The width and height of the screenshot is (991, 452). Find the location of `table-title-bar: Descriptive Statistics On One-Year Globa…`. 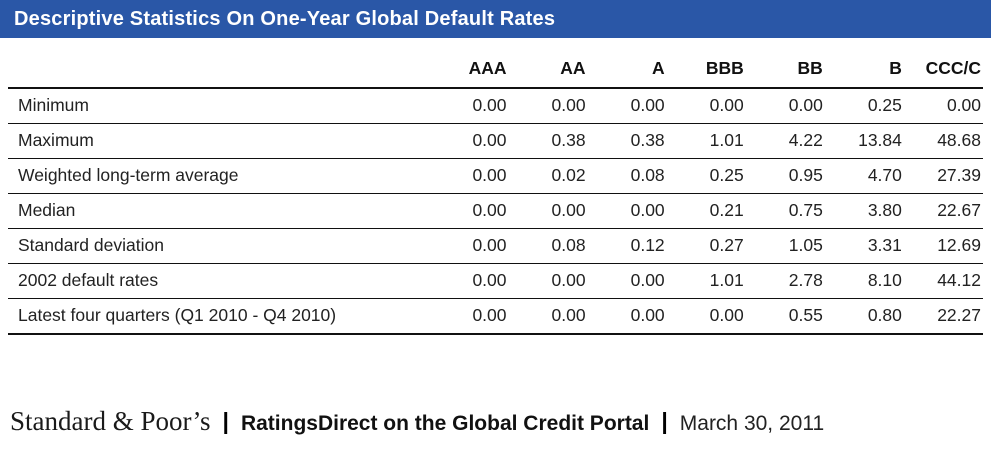

table-title-bar: Descriptive Statistics On One-Year Globa… is located at coordinates (495, 19).